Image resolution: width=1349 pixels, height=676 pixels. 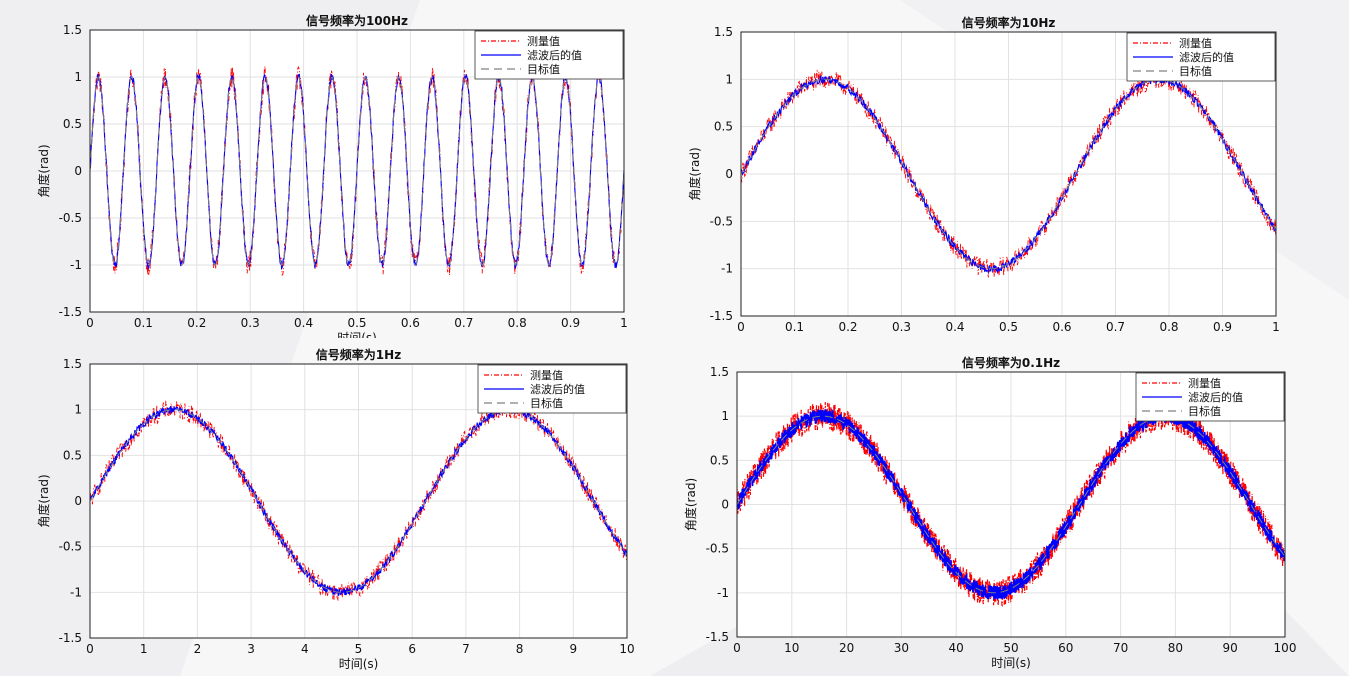 What do you see at coordinates (901, 648) in the screenshot?
I see `c3-xtick-label-3: 30` at bounding box center [901, 648].